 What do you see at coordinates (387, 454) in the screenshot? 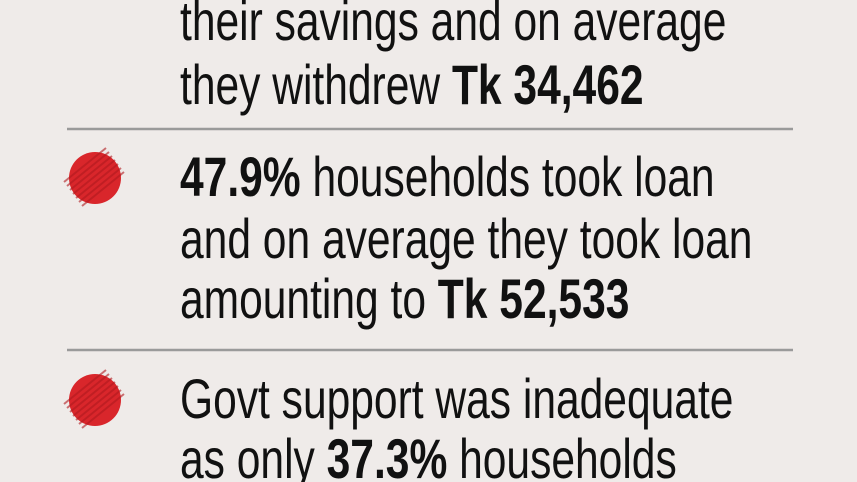
I see `bold-figure: 37.3%` at bounding box center [387, 454].